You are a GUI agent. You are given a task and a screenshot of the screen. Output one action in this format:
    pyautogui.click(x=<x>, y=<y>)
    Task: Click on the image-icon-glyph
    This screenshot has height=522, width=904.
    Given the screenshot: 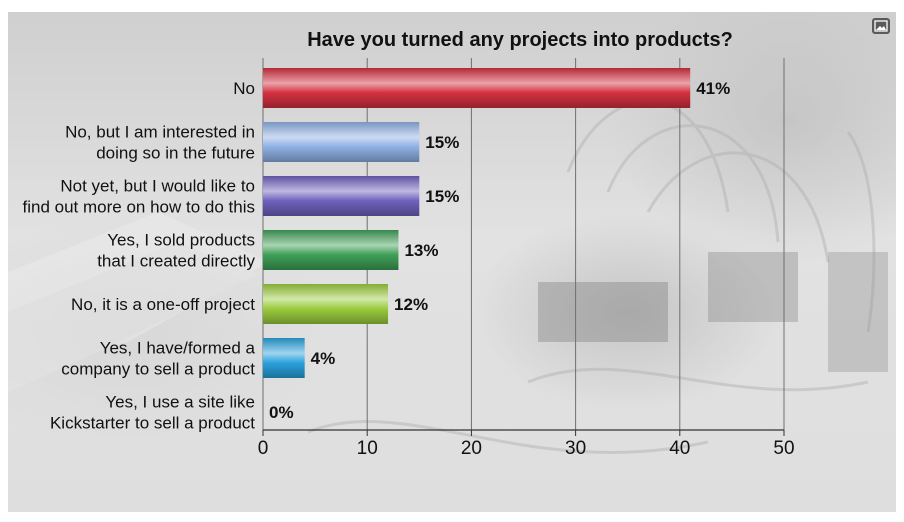 What is the action you would take?
    pyautogui.click(x=881, y=26)
    